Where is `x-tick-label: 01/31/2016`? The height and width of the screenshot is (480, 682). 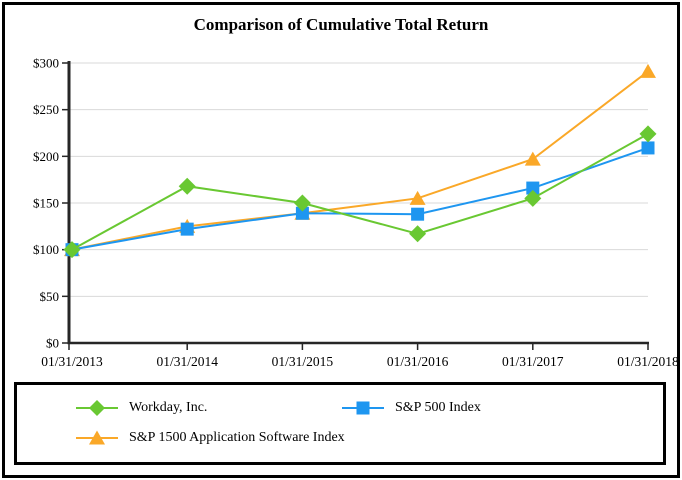
x-tick-label: 01/31/2016 is located at coordinates (418, 361).